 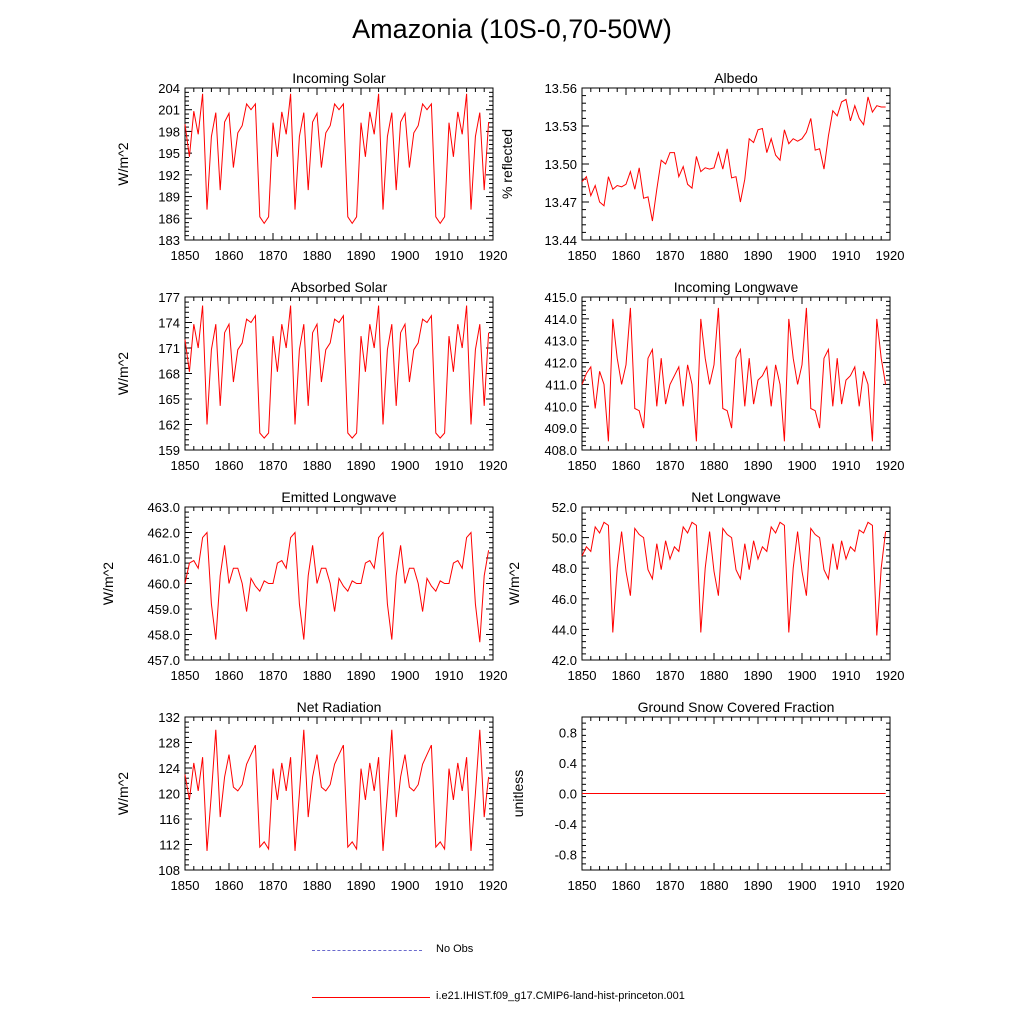 I want to click on panel-2-xtick-label: 1910, so click(x=846, y=255).